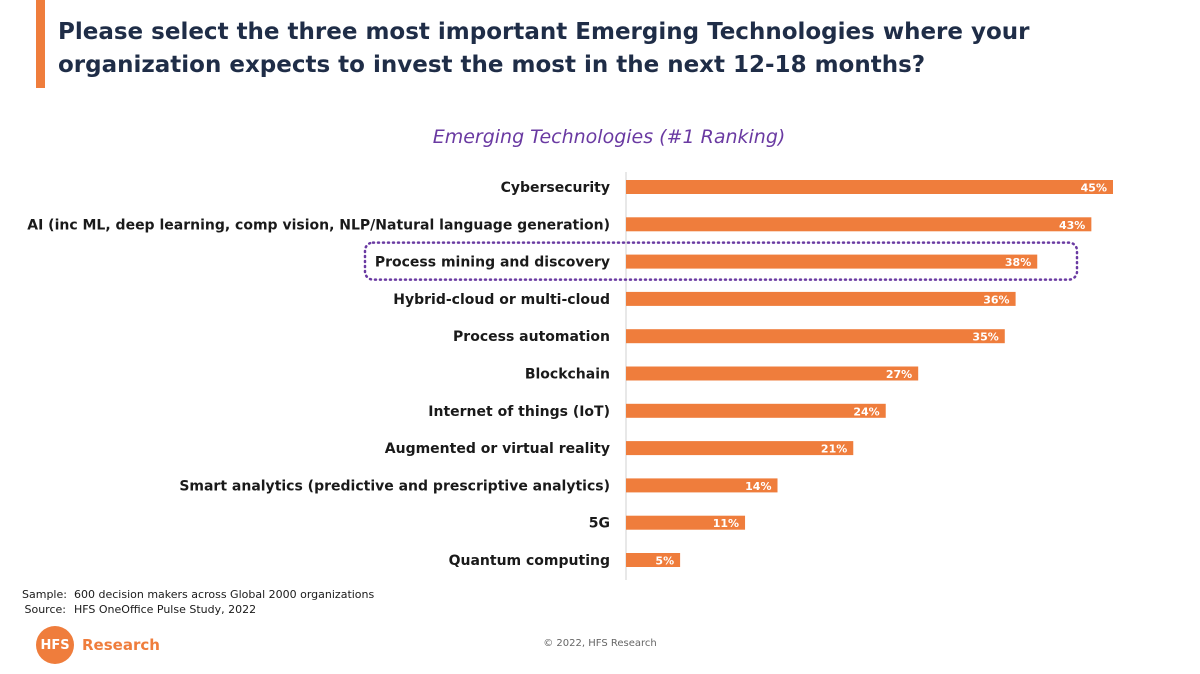 The image size is (1200, 674). Describe the element at coordinates (1094, 188) in the screenshot. I see `data-label: 45%` at that location.